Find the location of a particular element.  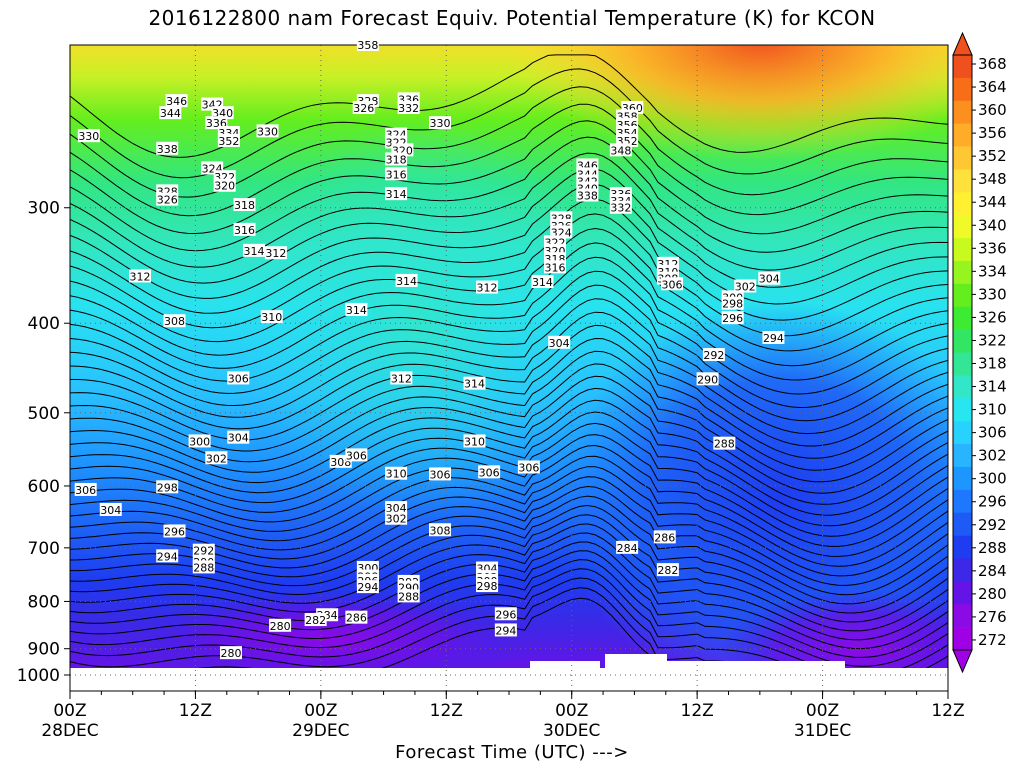

contour-label-text: 302 is located at coordinates (745, 286).